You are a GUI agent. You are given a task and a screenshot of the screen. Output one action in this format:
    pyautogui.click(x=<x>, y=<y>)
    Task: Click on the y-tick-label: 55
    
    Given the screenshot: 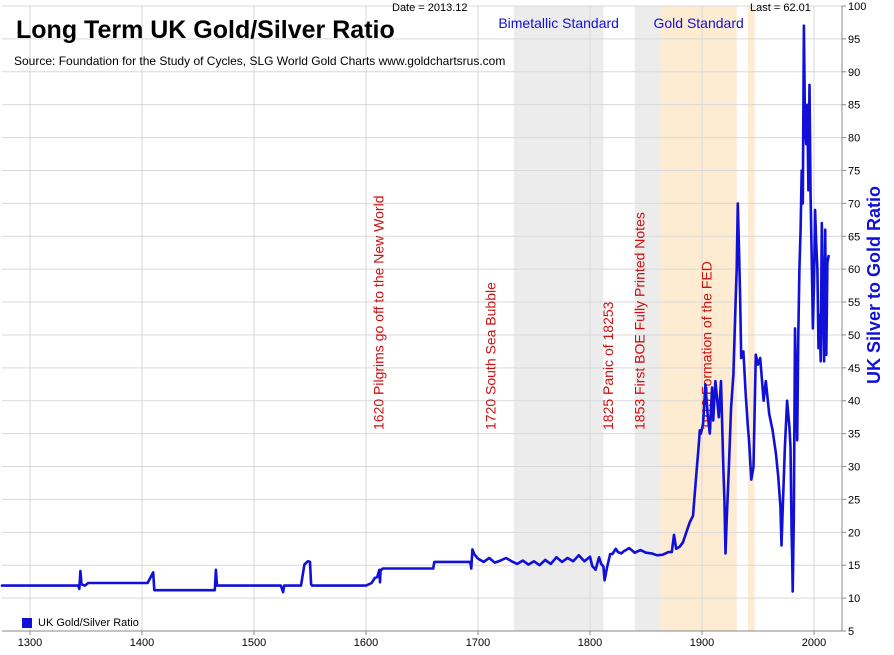 What is the action you would take?
    pyautogui.click(x=854, y=303)
    